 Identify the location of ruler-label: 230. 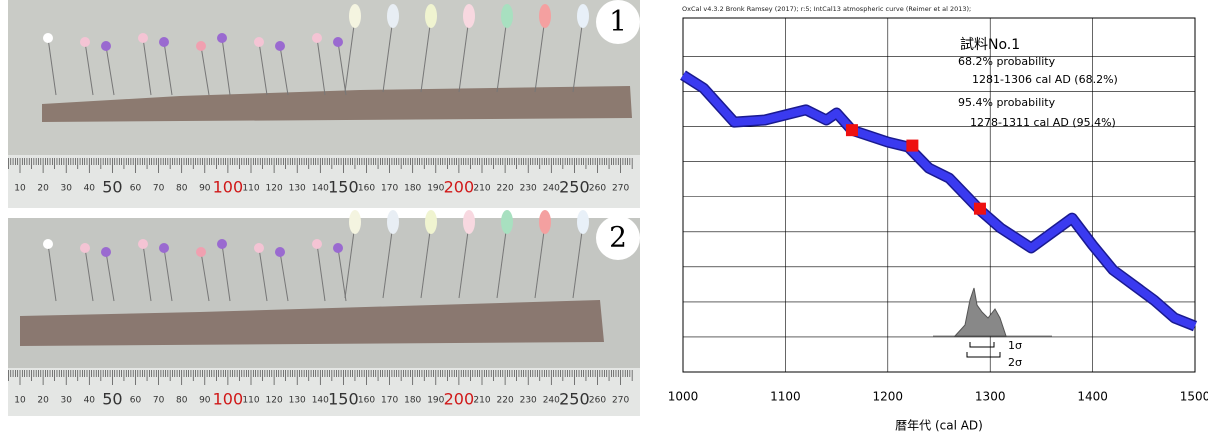
(528, 189).